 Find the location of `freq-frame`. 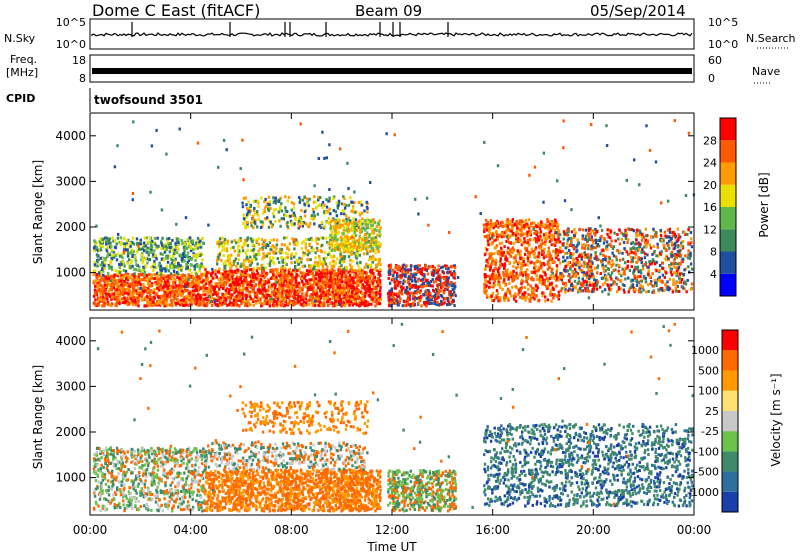

freq-frame is located at coordinates (392, 68).